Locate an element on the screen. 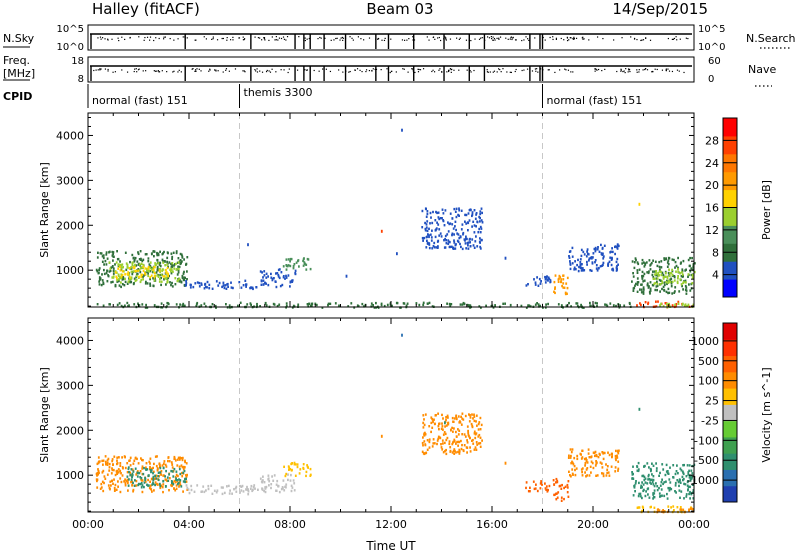 The width and height of the screenshot is (800, 554). nsky-strip-frame is located at coordinates (391, 37).